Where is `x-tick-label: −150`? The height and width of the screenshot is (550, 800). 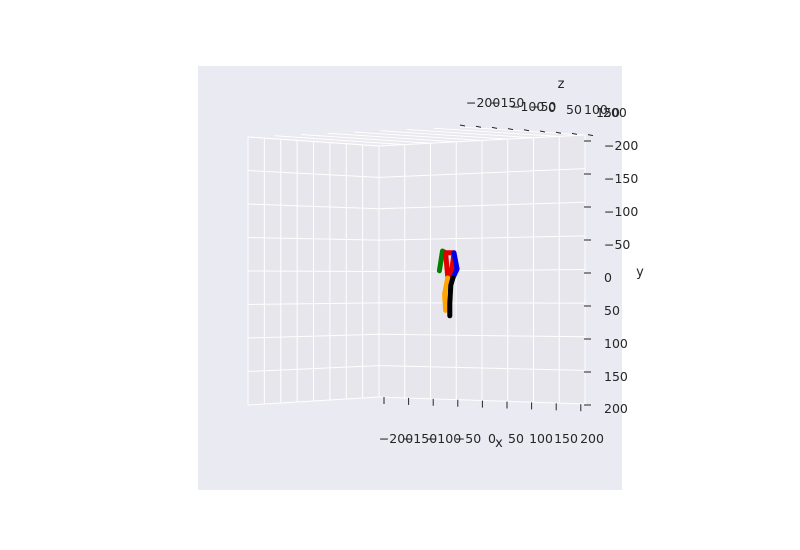
x-tick-label: −150 is located at coordinates (420, 438).